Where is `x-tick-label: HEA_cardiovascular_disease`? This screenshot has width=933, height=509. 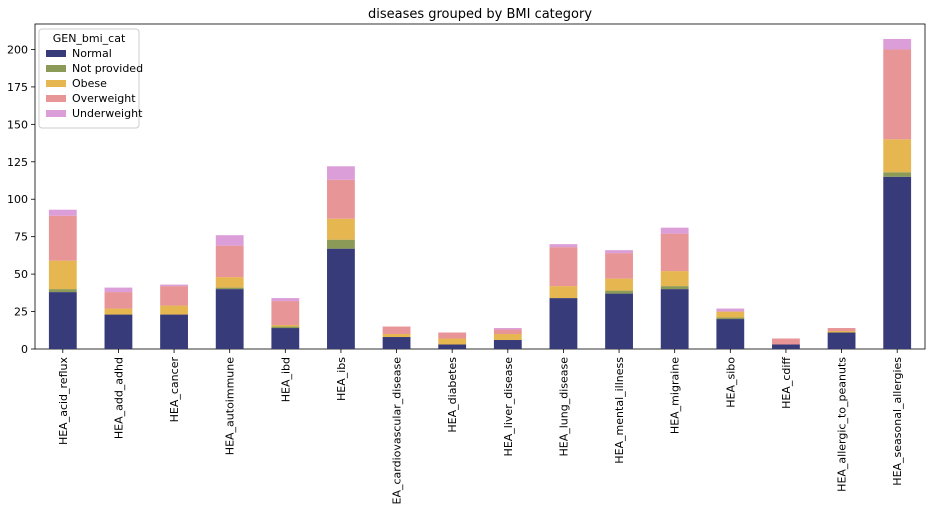
x-tick-label: HEA_cardiovascular_disease is located at coordinates (397, 431).